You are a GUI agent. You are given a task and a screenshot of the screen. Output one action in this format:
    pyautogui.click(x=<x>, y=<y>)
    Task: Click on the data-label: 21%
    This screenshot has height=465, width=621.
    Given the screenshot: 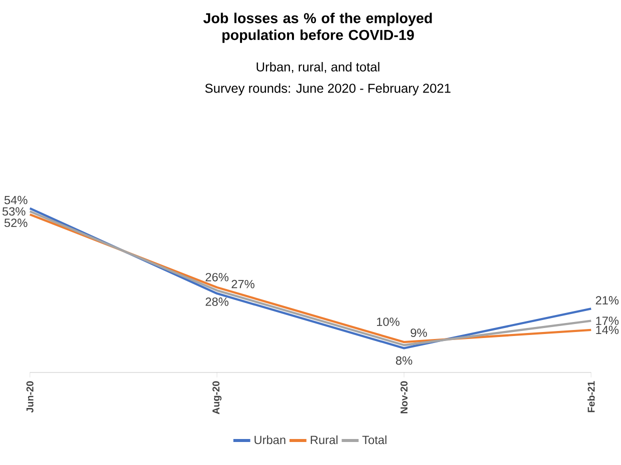 What is the action you would take?
    pyautogui.click(x=607, y=300)
    